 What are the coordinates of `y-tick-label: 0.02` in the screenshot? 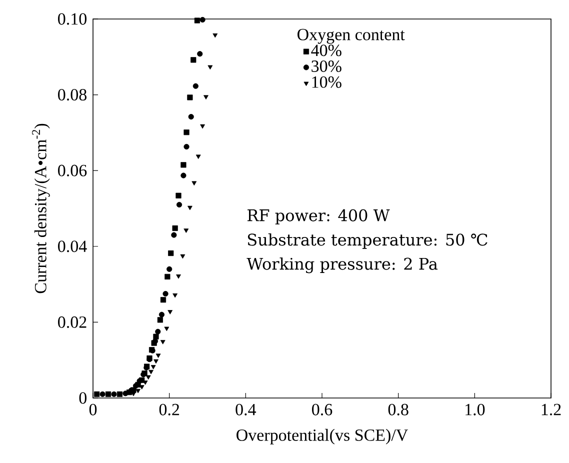 It's located at (72, 322).